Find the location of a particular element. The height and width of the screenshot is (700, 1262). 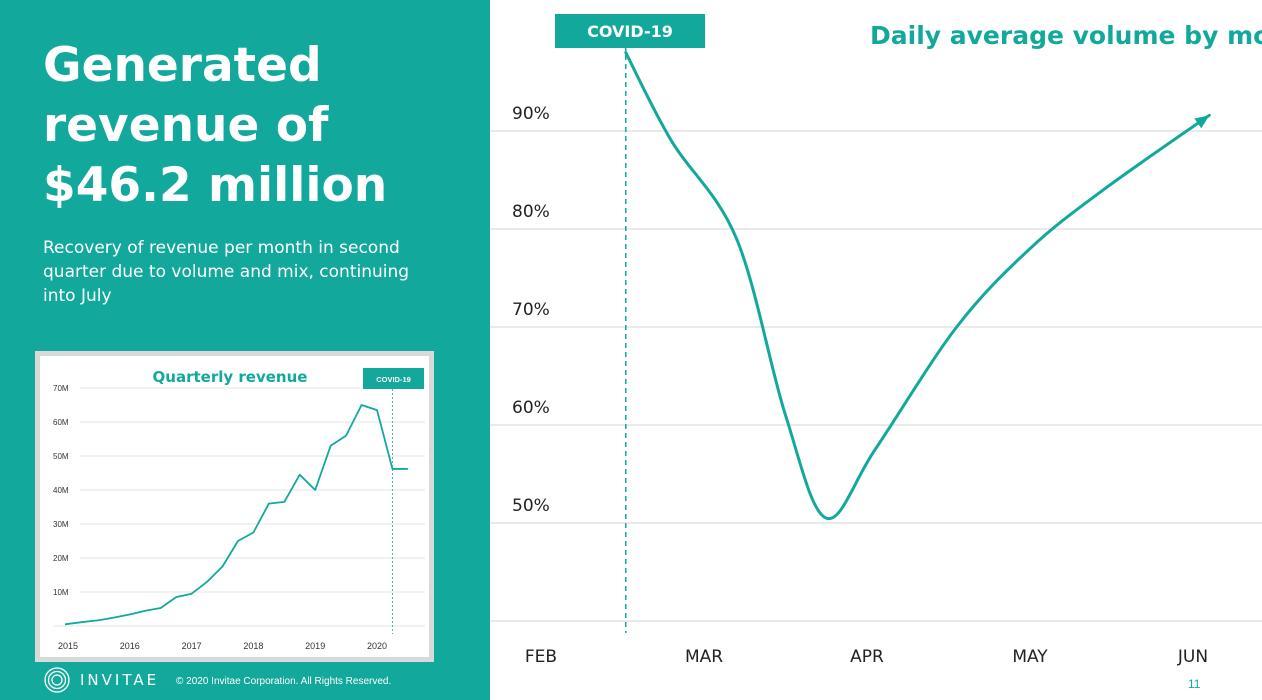

mini-covid-annotation-box is located at coordinates (393, 378).